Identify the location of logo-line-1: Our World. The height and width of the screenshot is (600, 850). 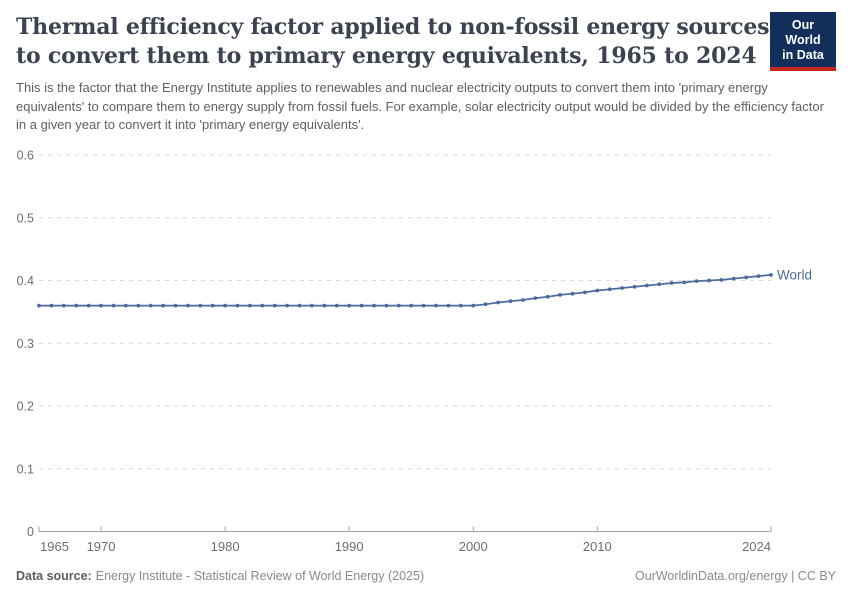
(803, 32).